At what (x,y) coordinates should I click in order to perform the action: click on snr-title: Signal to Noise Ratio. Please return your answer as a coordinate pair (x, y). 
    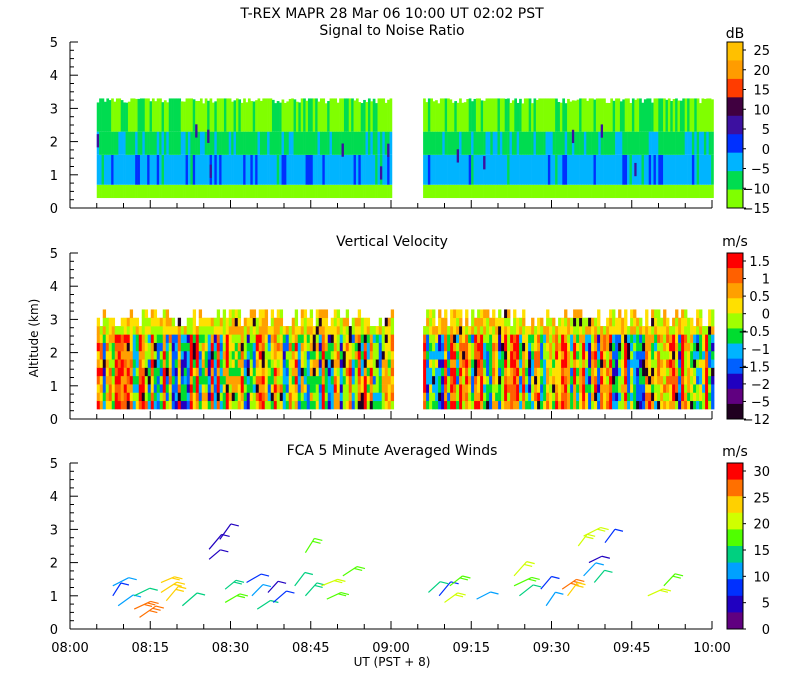
    Looking at the image, I should click on (391, 31).